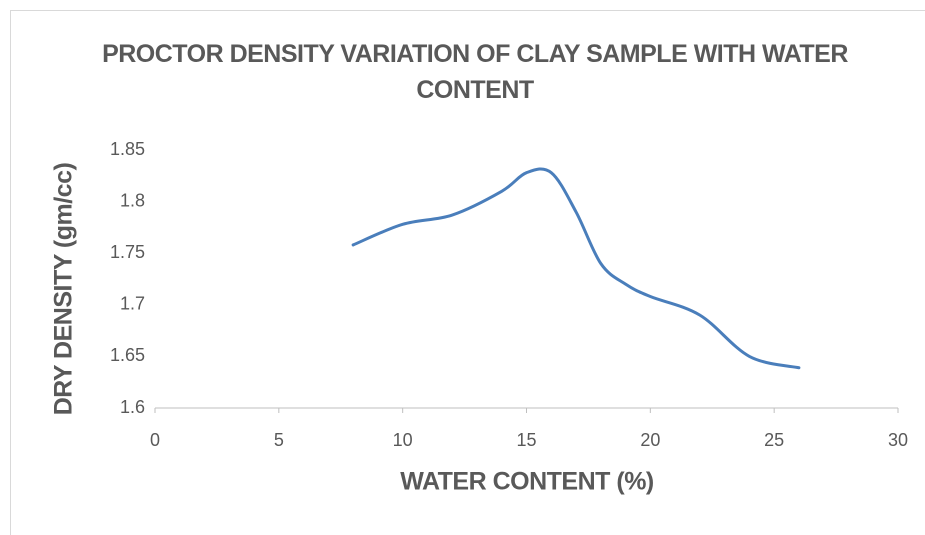 The image size is (925, 535). Describe the element at coordinates (898, 440) in the screenshot. I see `x-tick-label: 30` at that location.